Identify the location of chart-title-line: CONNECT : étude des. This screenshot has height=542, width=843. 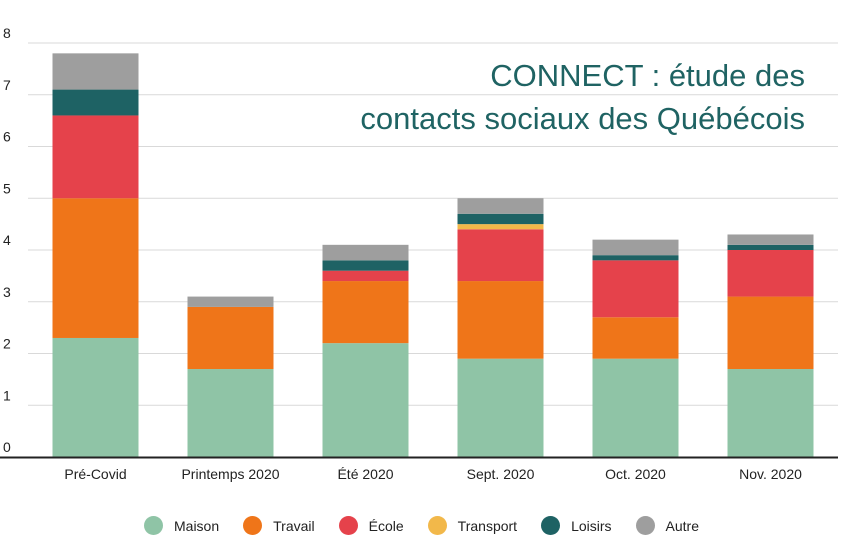
(647, 75).